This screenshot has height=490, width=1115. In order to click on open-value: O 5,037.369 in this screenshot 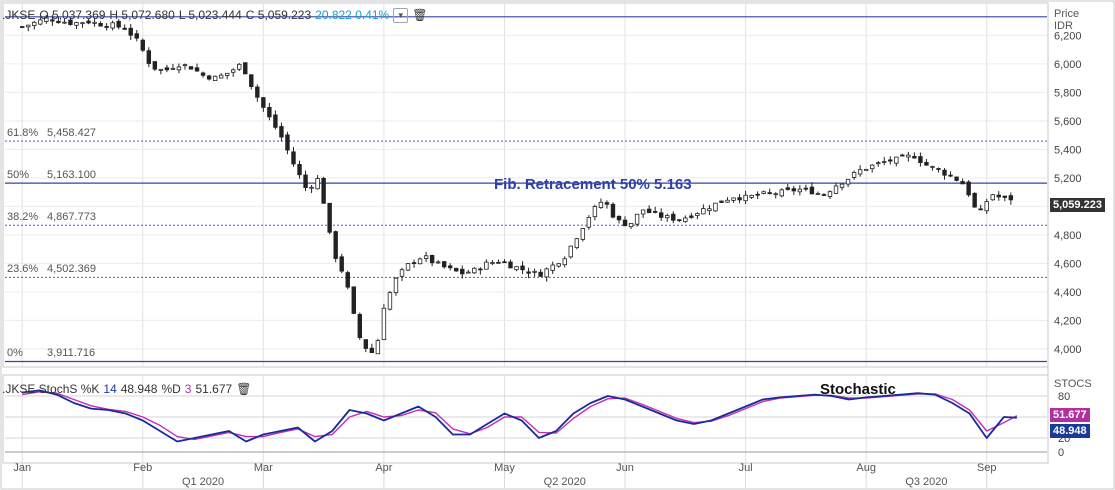, I will do `click(72, 15)`.